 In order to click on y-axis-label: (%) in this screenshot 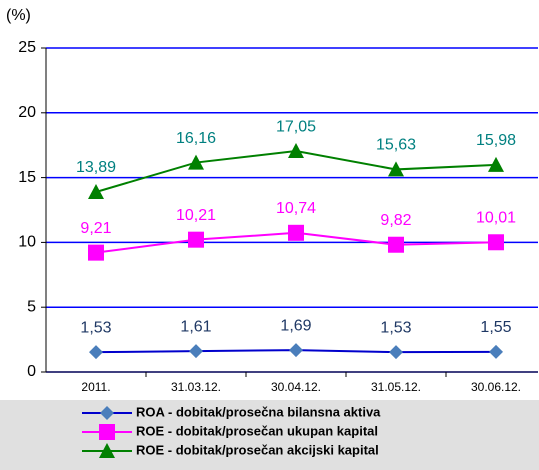, I will do `click(18, 15)`.